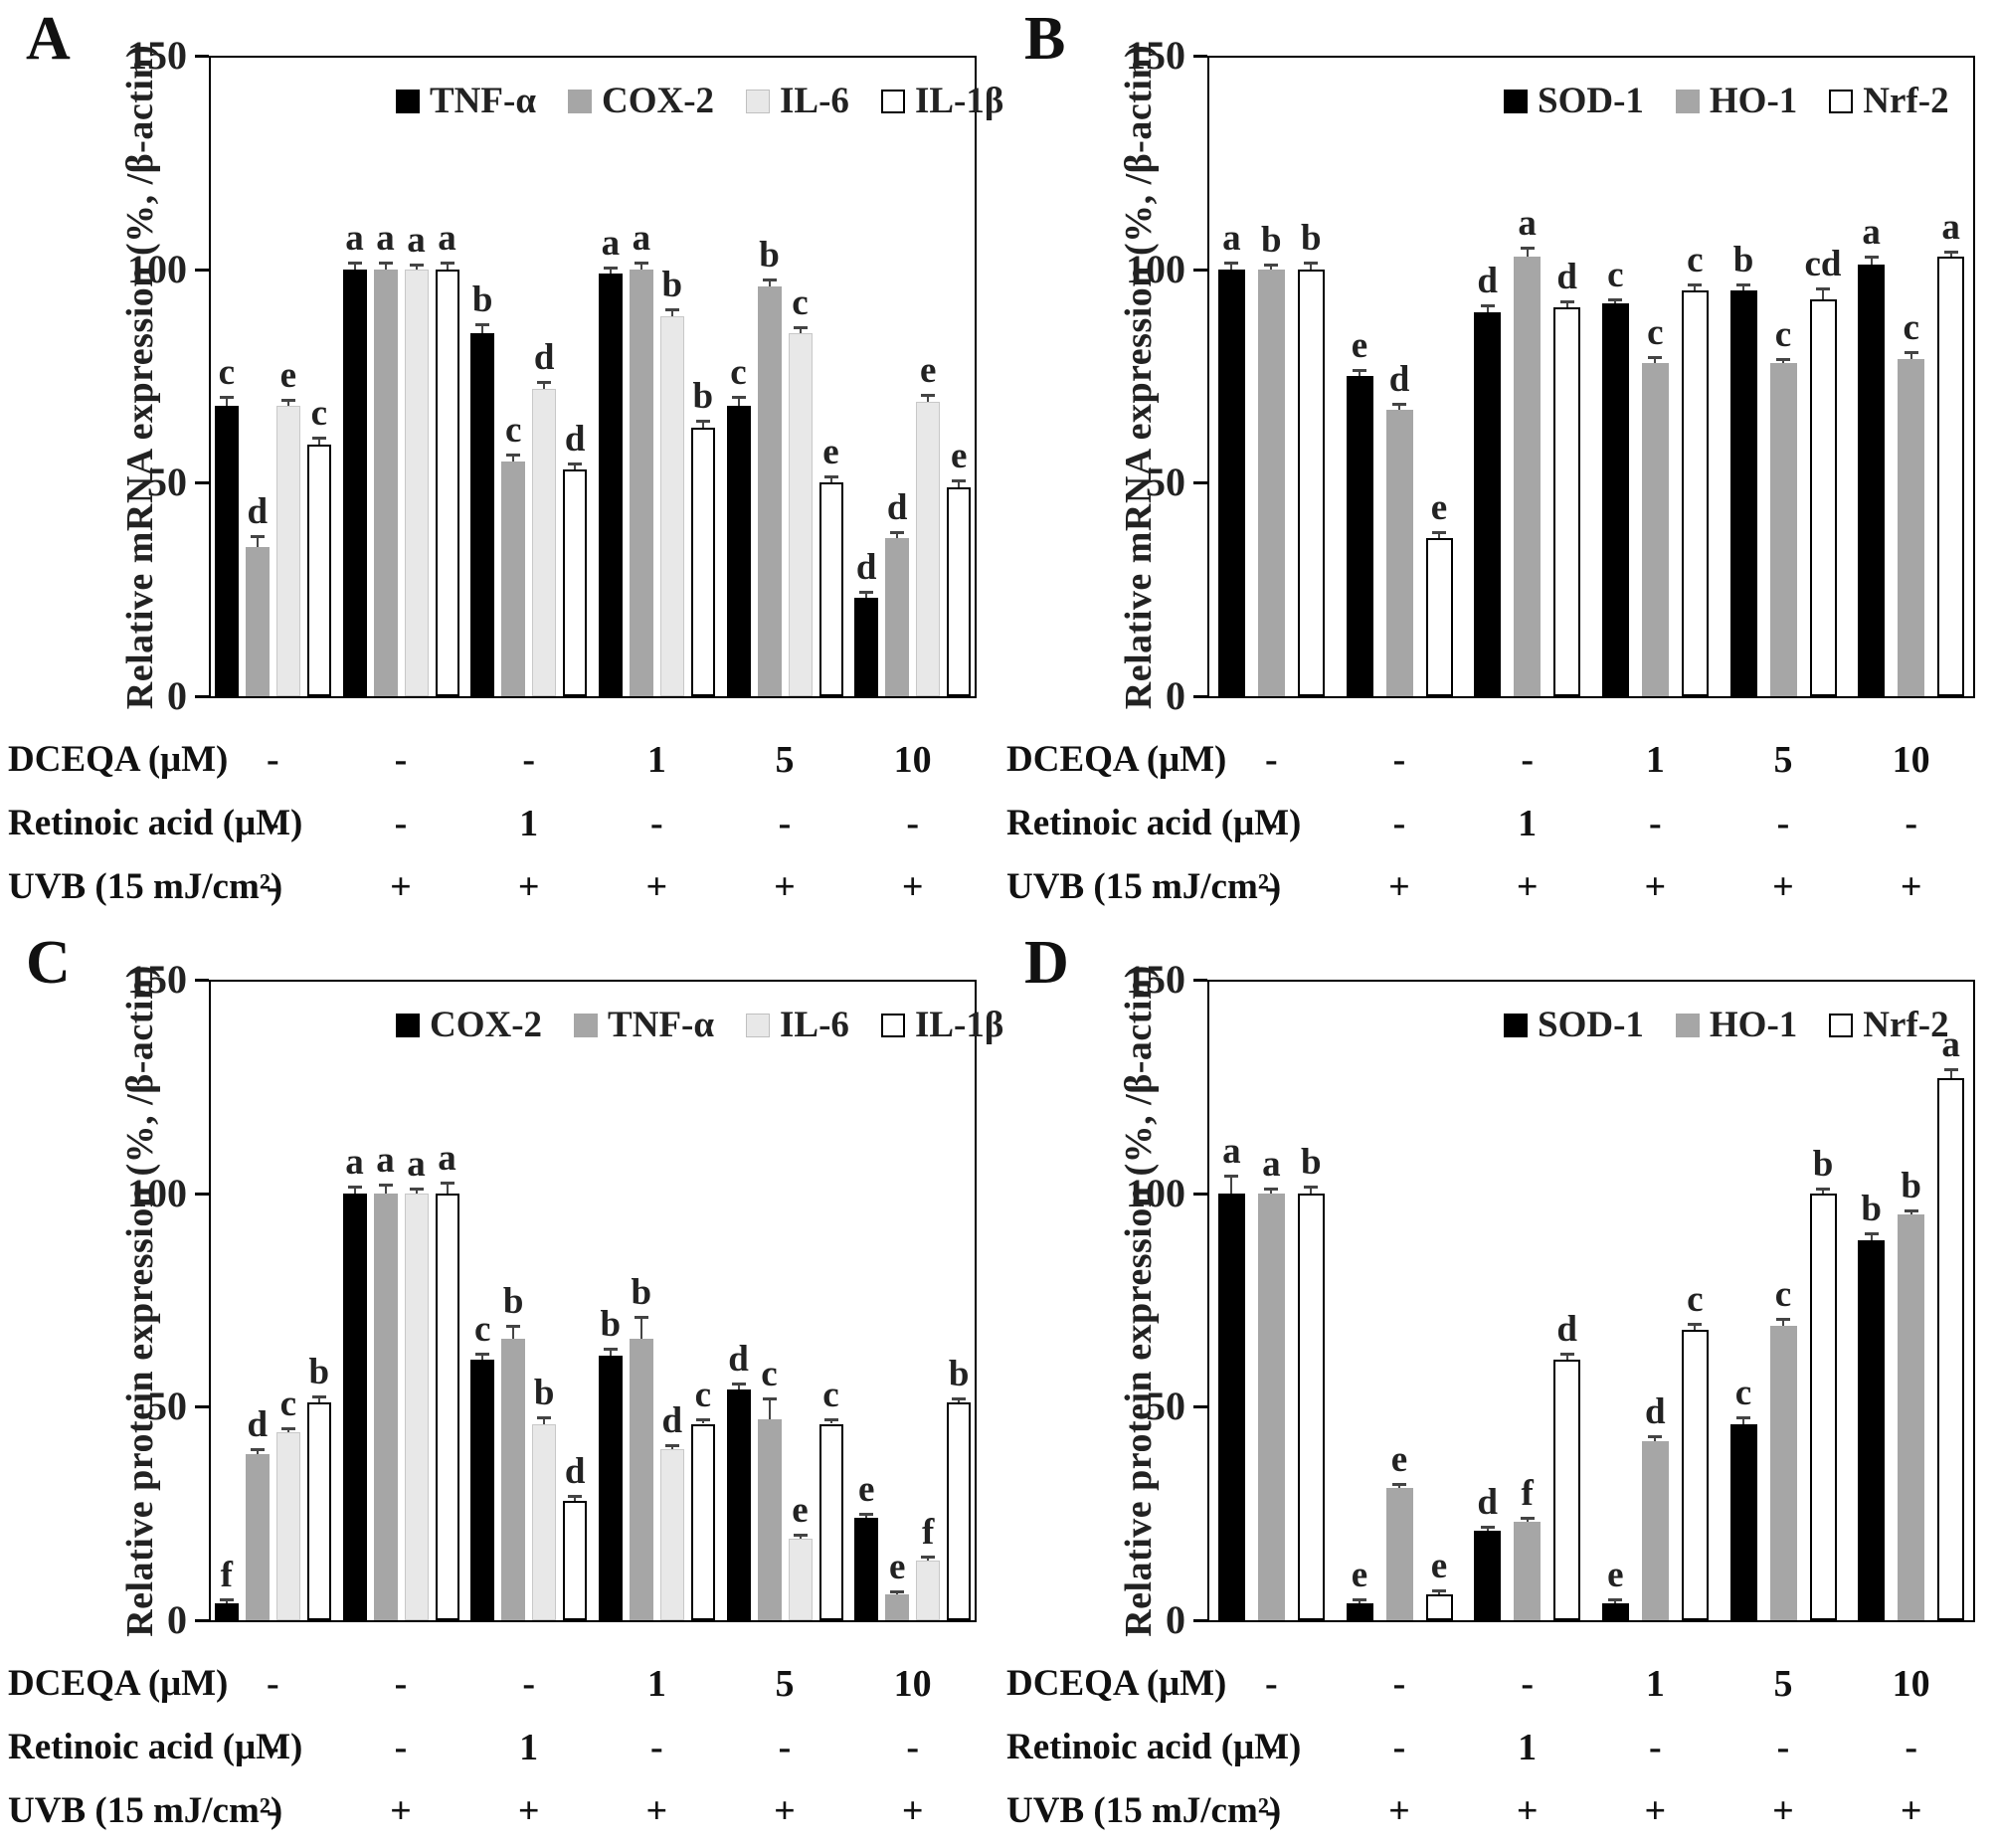 This screenshot has width=1997, height=1848. I want to click on legend-item: COX-2, so click(641, 101).